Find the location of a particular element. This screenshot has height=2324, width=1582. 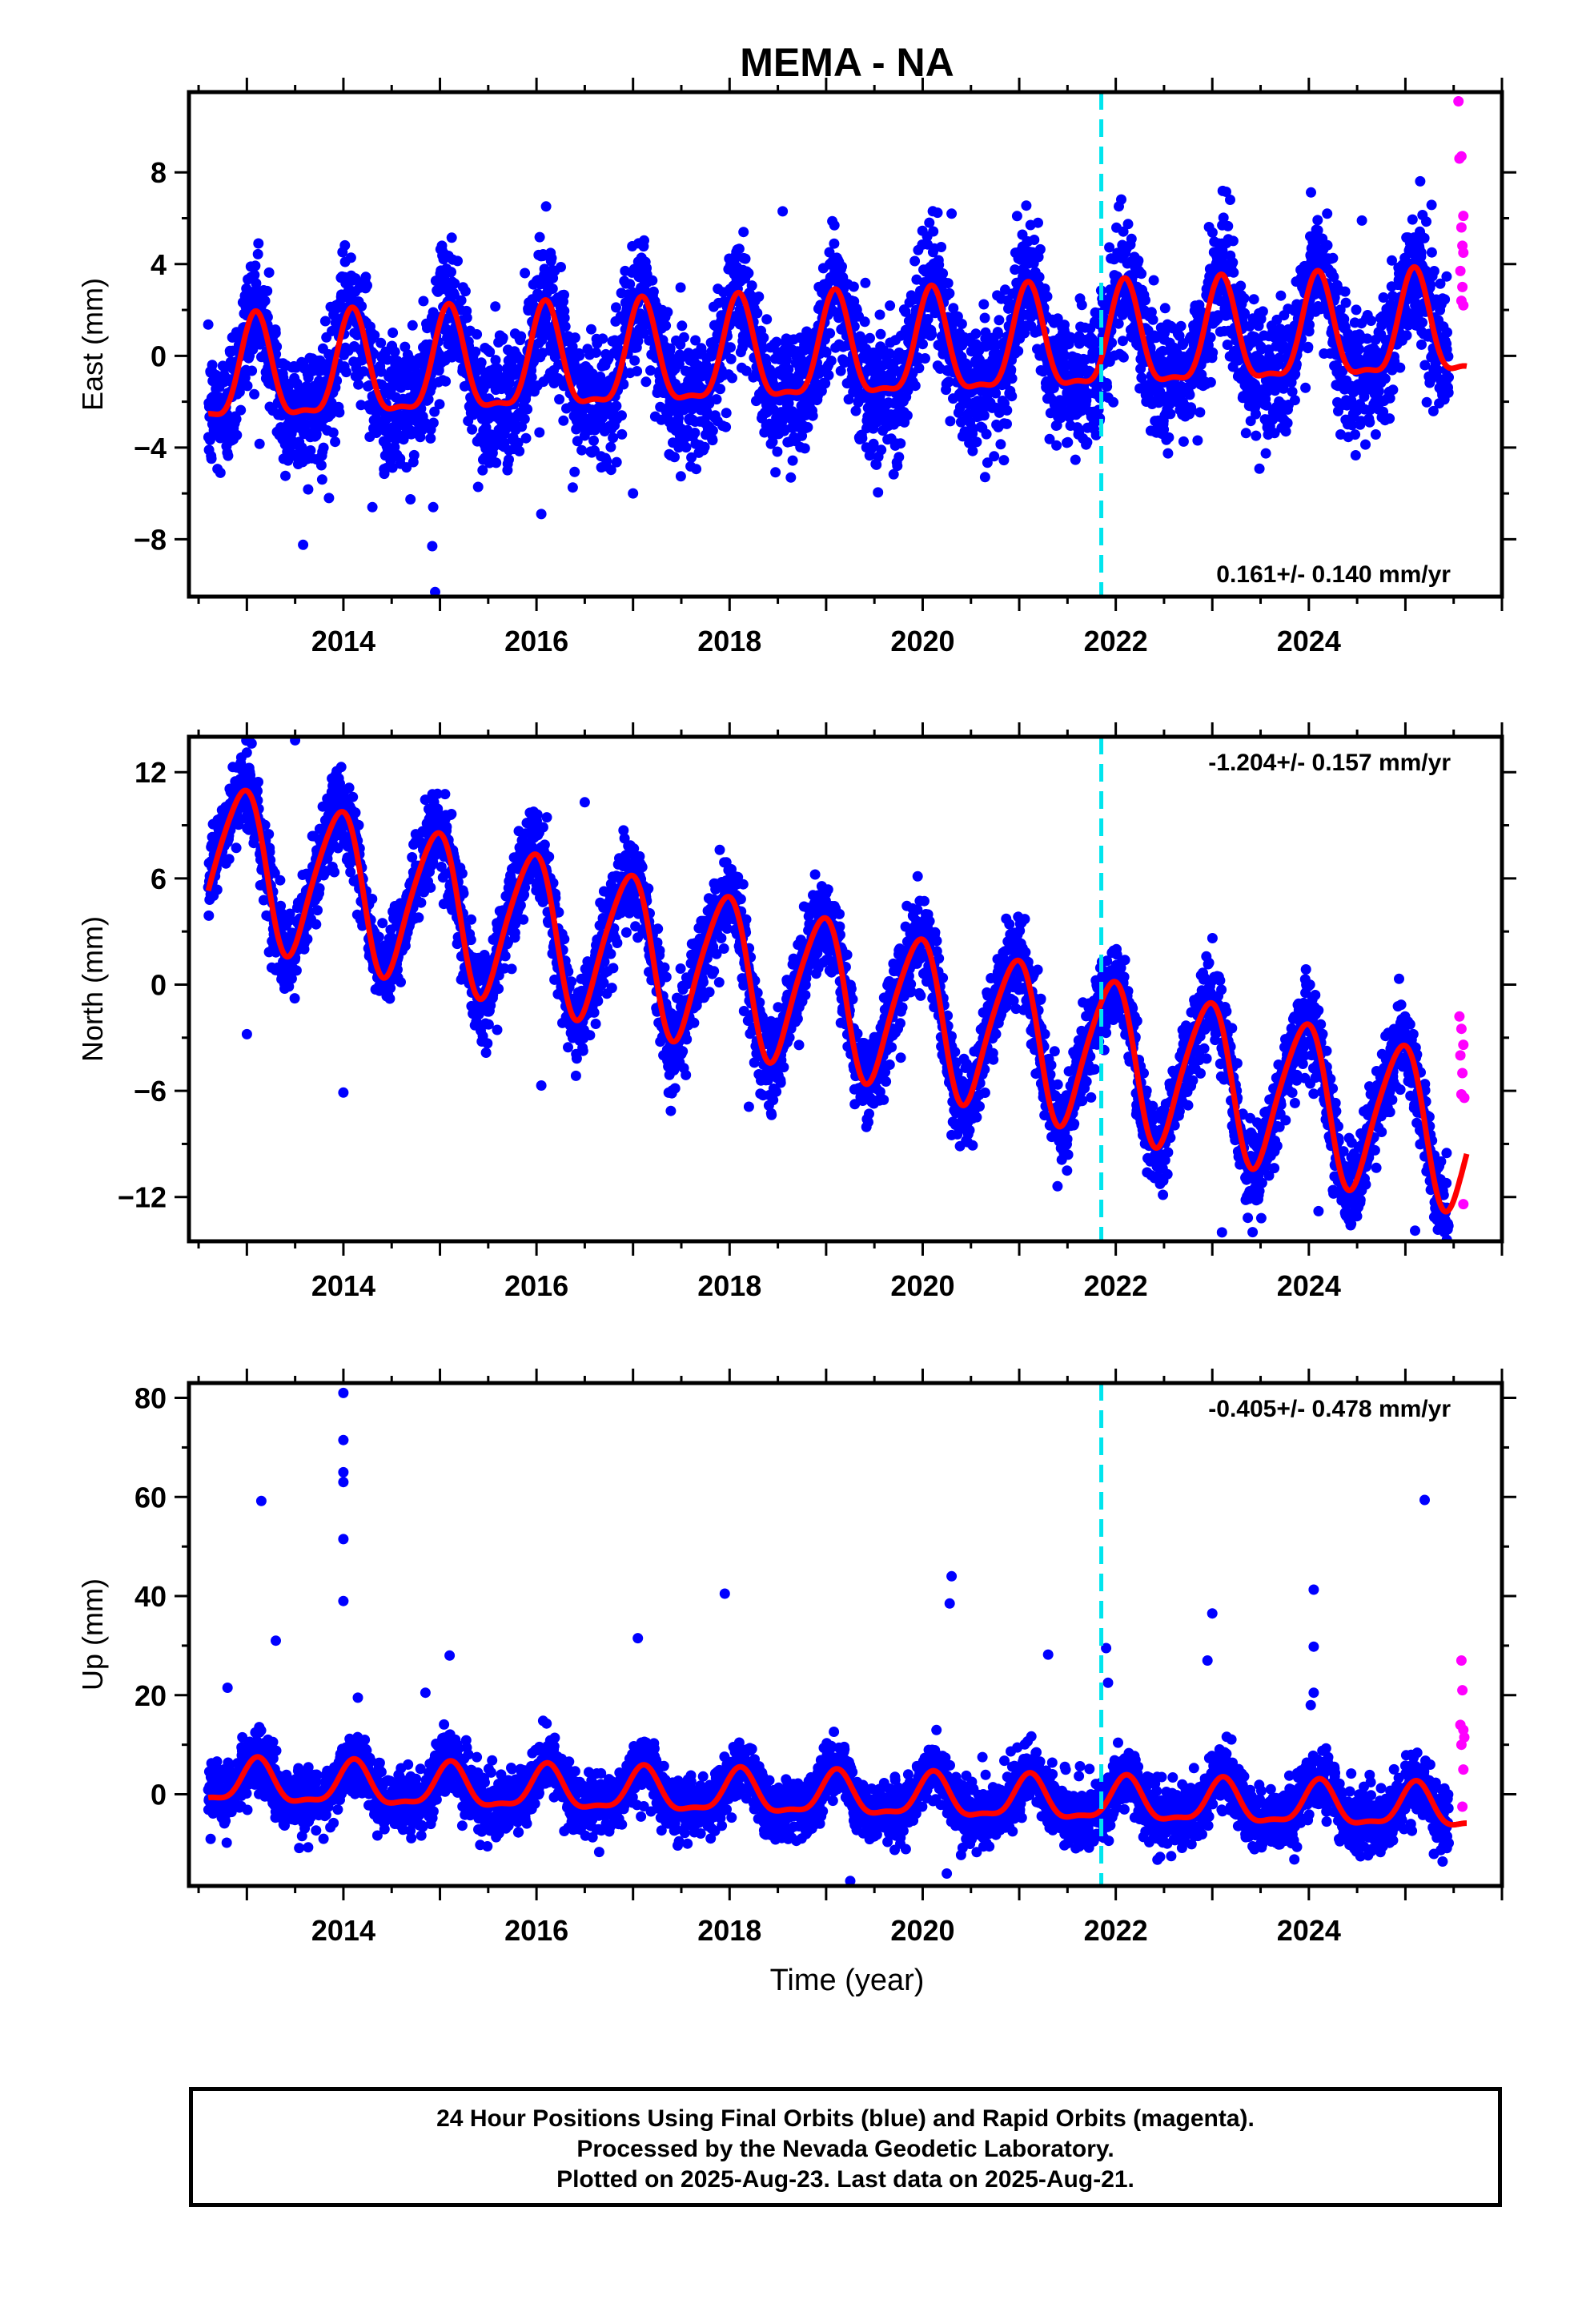

x-tick-label: 2016 is located at coordinates (536, 641).